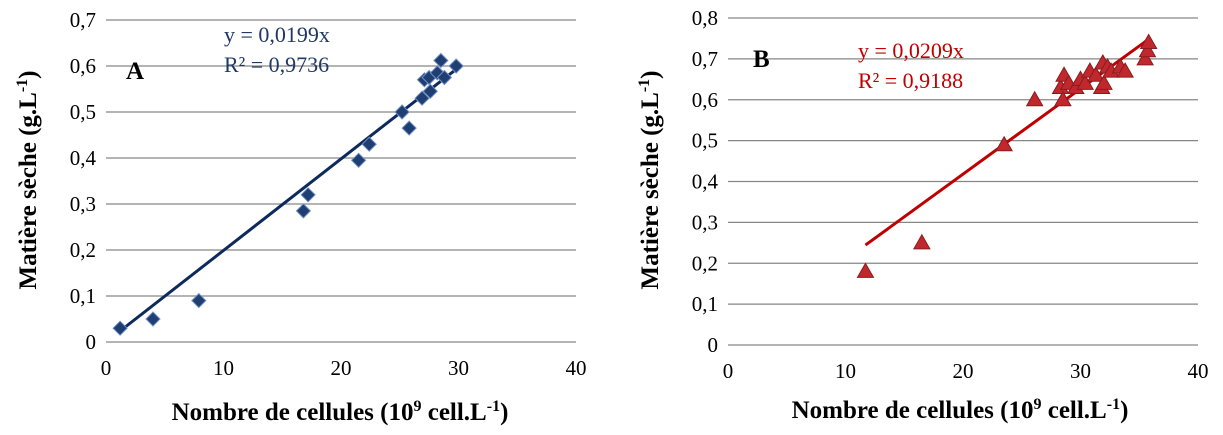  What do you see at coordinates (83, 66) in the screenshot?
I see `panel-a-y-tick-label: 0,6` at bounding box center [83, 66].